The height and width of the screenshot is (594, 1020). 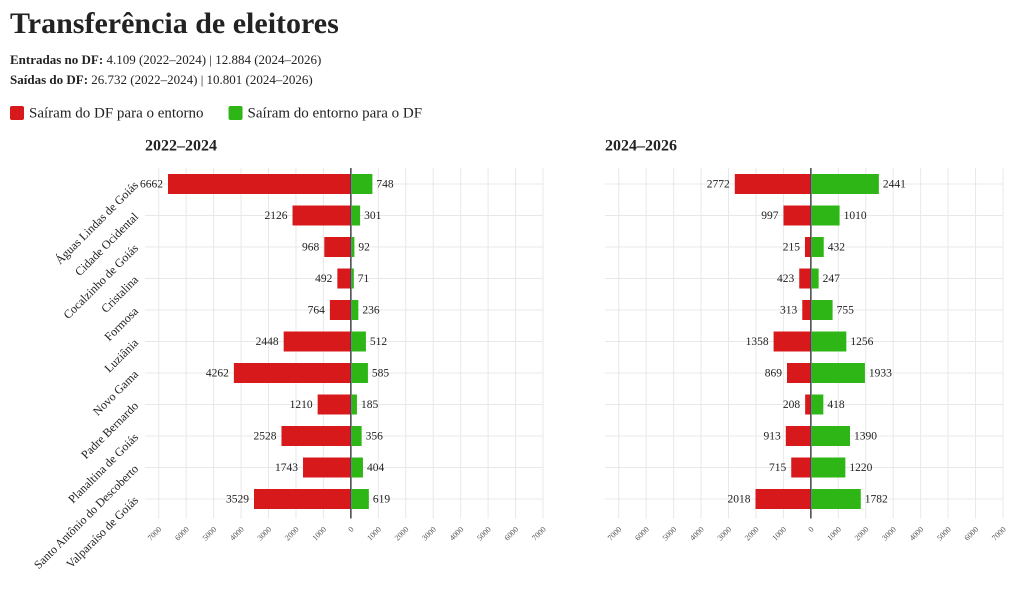 I want to click on value-label: 1390, so click(x=865, y=437).